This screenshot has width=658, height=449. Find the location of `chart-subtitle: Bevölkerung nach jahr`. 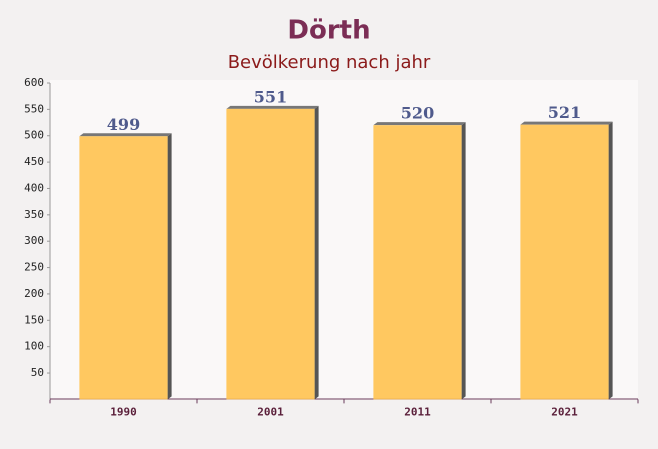

chart-subtitle: Bevölkerung nach jahr is located at coordinates (329, 62).